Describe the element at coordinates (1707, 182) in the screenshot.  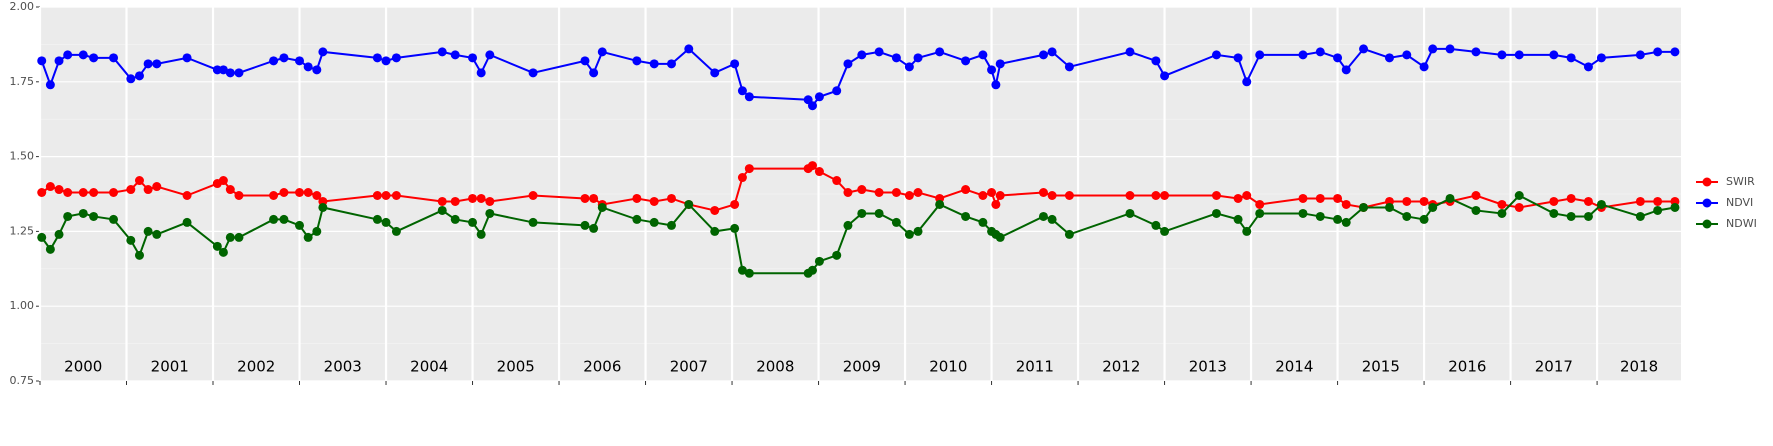
I see `legend-point` at that location.